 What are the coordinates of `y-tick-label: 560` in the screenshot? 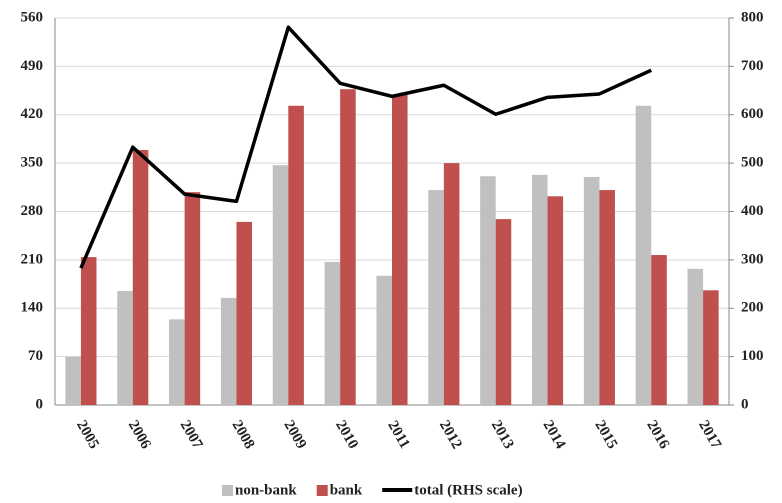 It's located at (32, 17).